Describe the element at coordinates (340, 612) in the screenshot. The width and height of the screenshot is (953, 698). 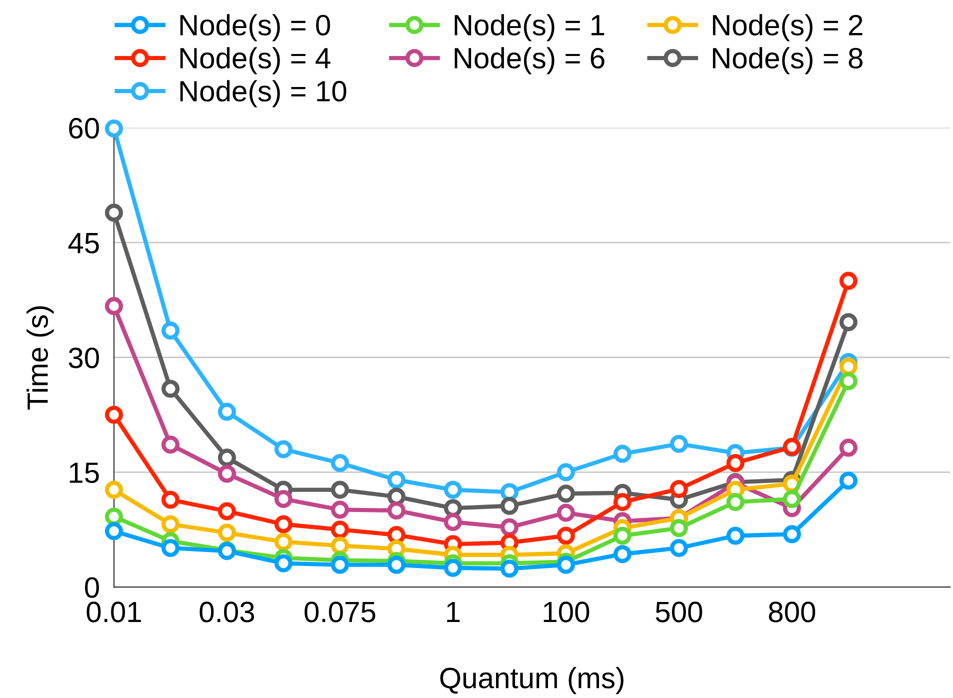
I see `x-tick-label: 0.075` at that location.